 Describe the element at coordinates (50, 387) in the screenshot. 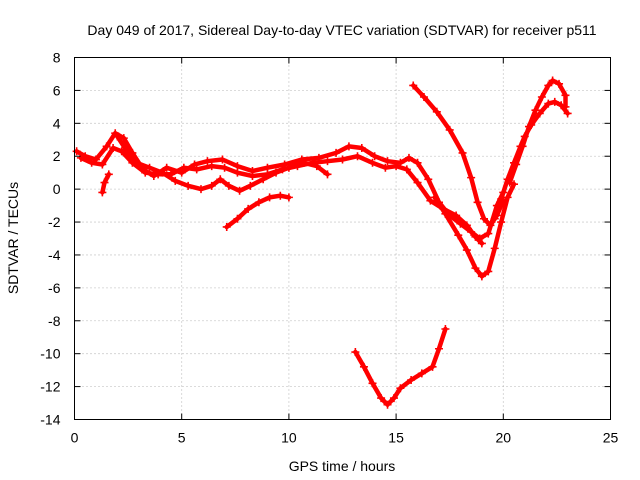

I see `y-tick-label: -12` at that location.